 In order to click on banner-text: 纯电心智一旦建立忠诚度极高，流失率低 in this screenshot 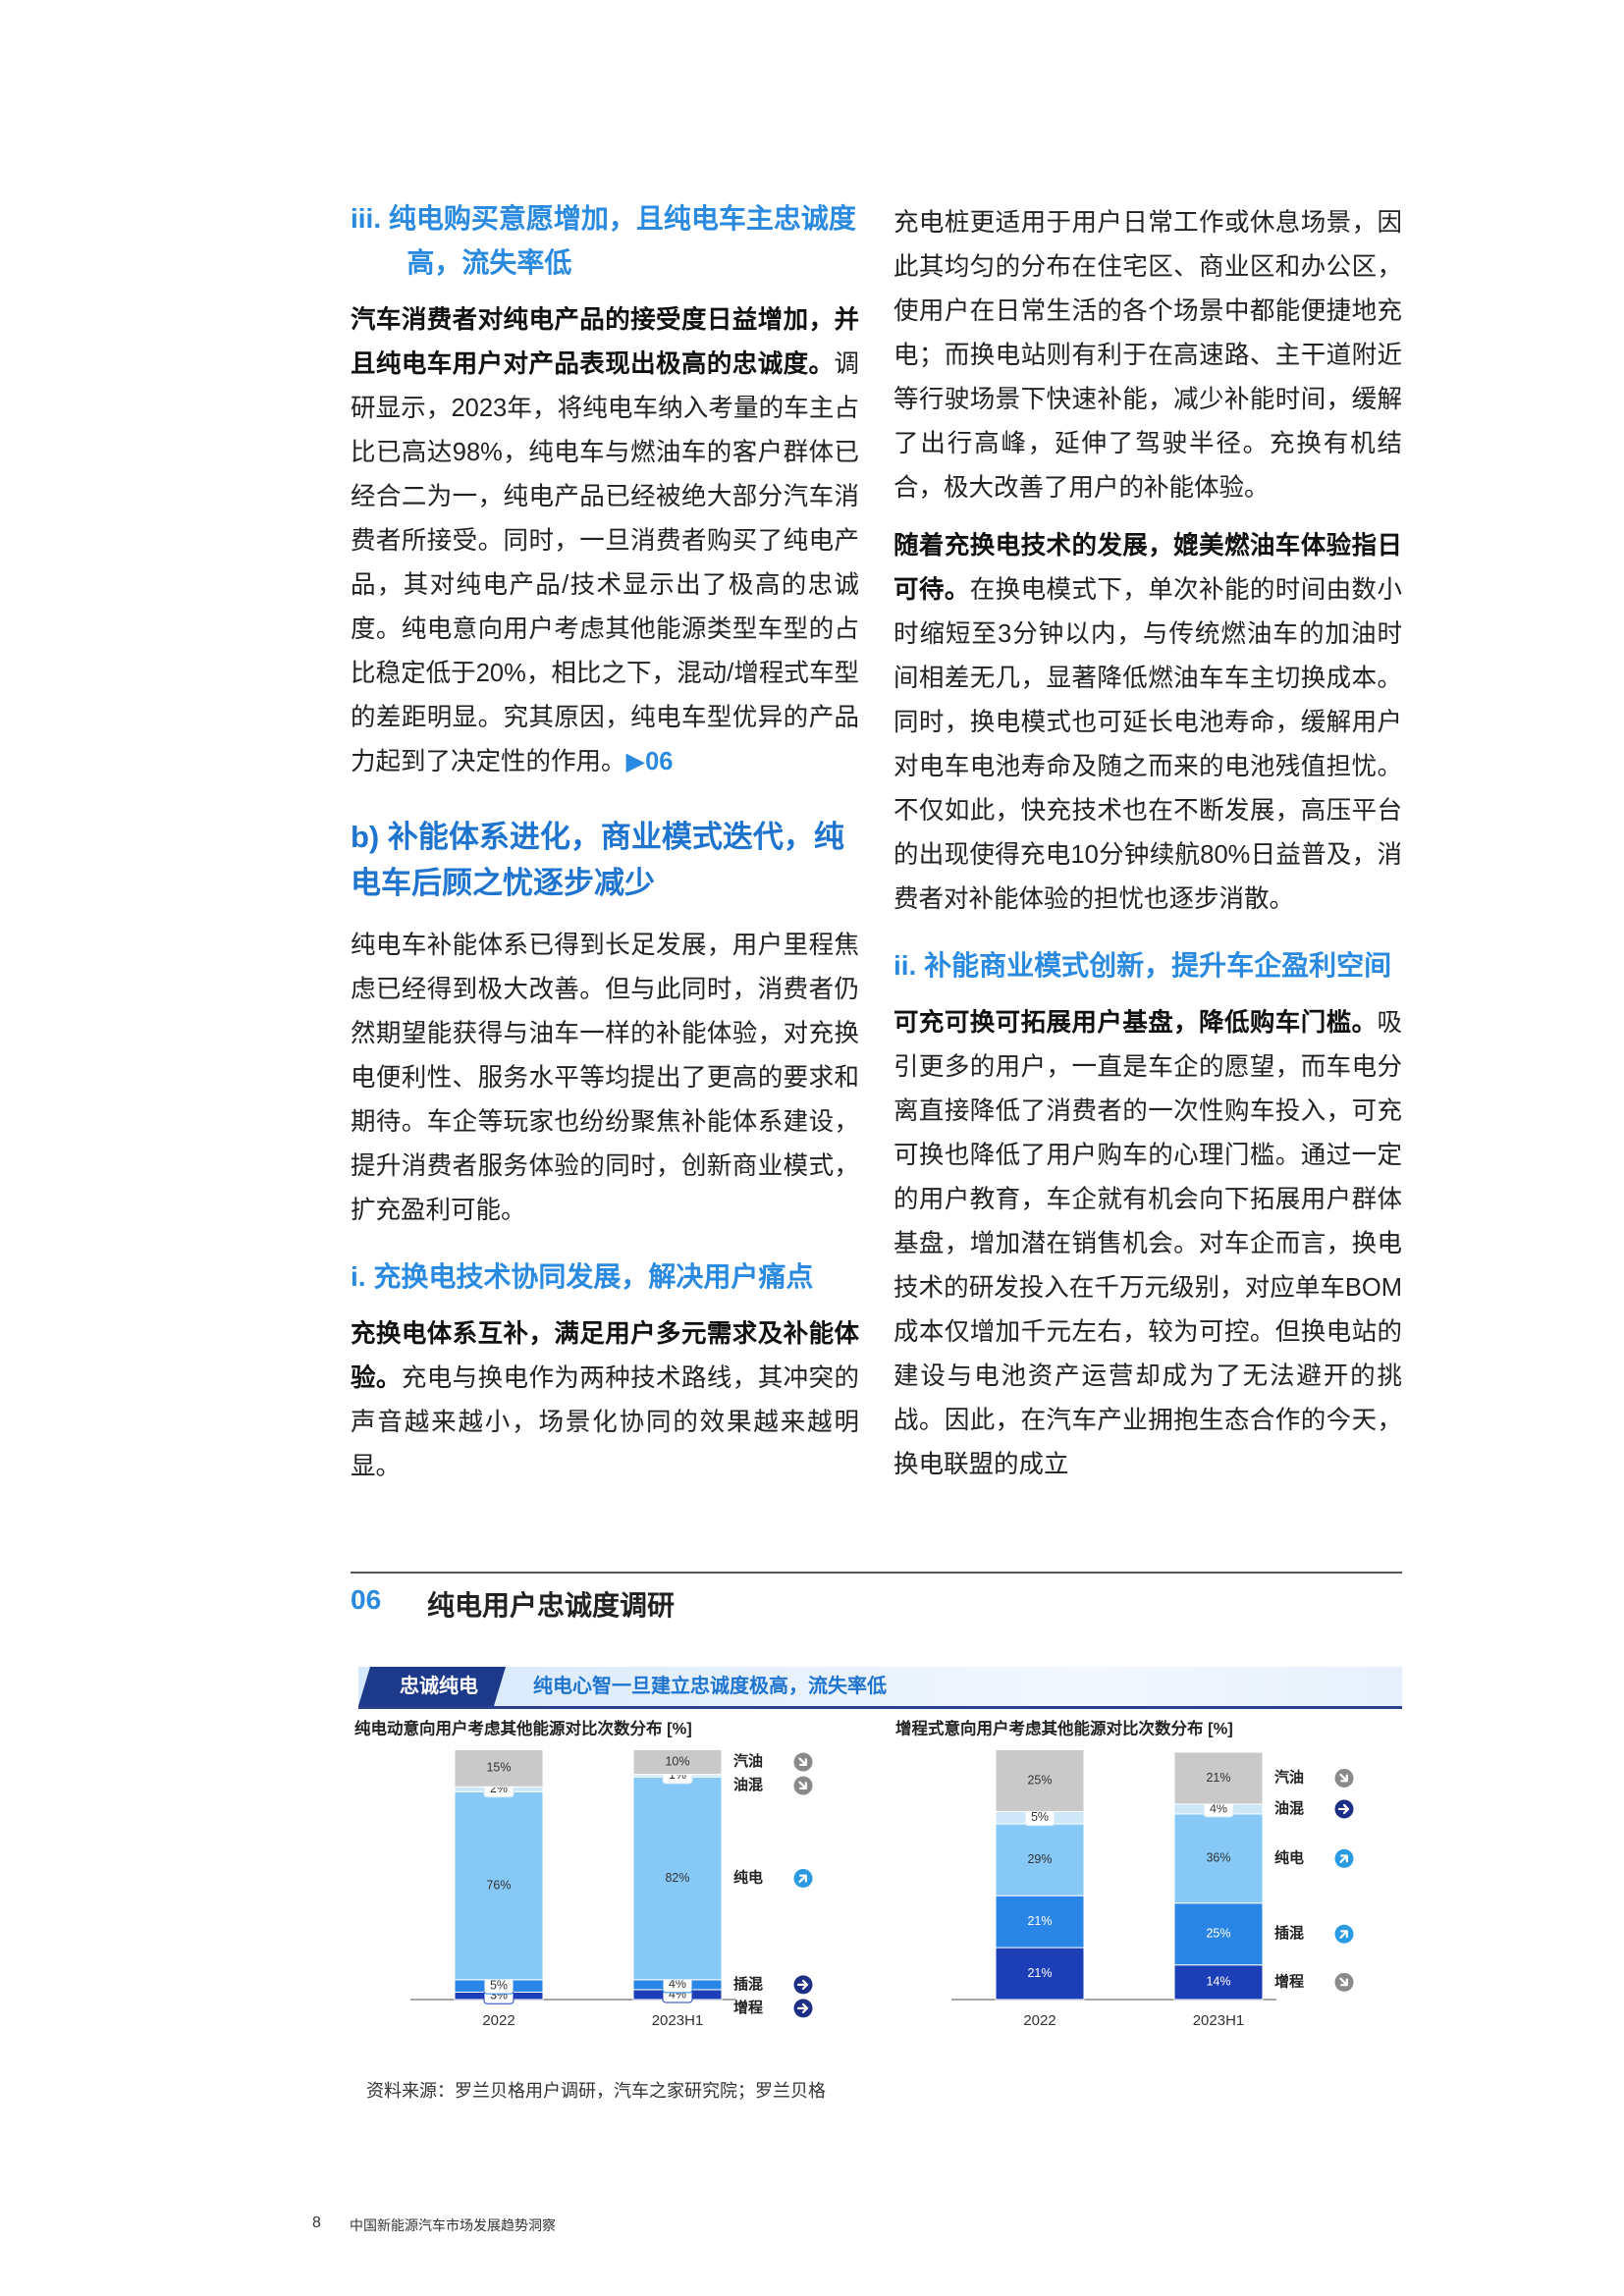, I will do `click(710, 1686)`.